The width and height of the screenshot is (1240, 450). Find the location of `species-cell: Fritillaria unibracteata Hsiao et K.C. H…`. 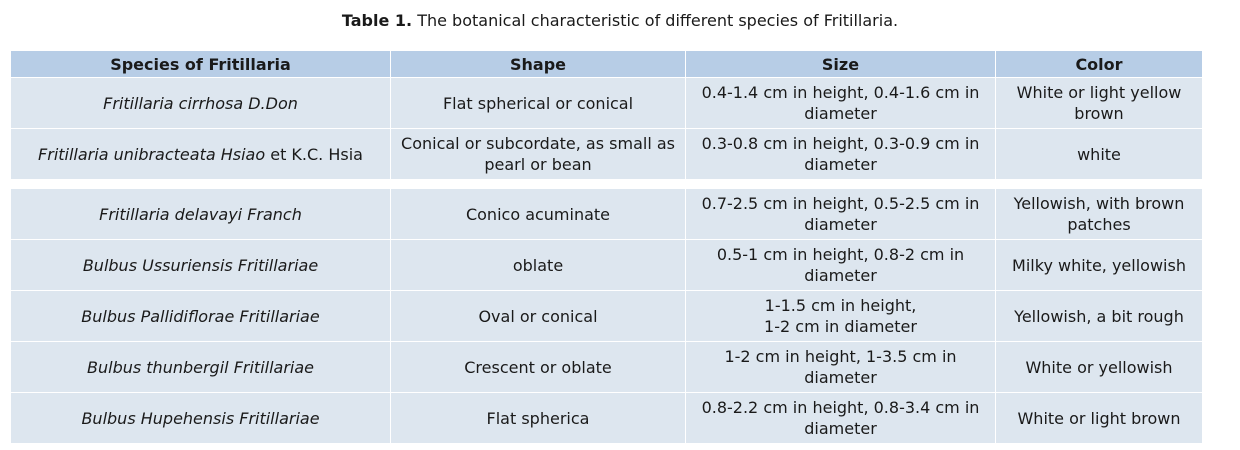

species-cell: Fritillaria unibracteata Hsiao et K.C. H… is located at coordinates (200, 154).